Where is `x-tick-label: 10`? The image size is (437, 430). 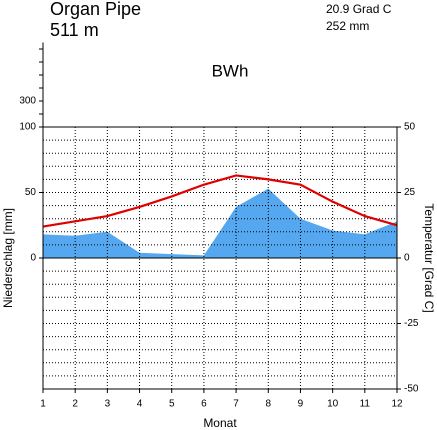 x-tick-label: 10 is located at coordinates (333, 404).